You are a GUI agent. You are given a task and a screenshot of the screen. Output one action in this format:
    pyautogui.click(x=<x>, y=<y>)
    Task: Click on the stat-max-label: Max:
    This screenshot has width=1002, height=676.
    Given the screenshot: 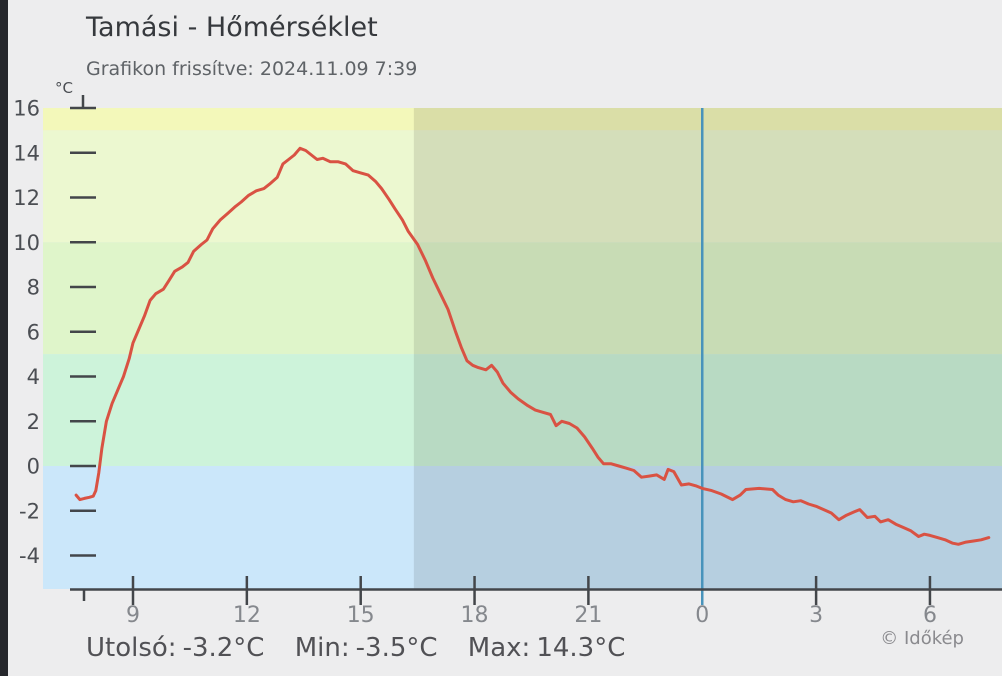 What is the action you would take?
    pyautogui.click(x=499, y=648)
    